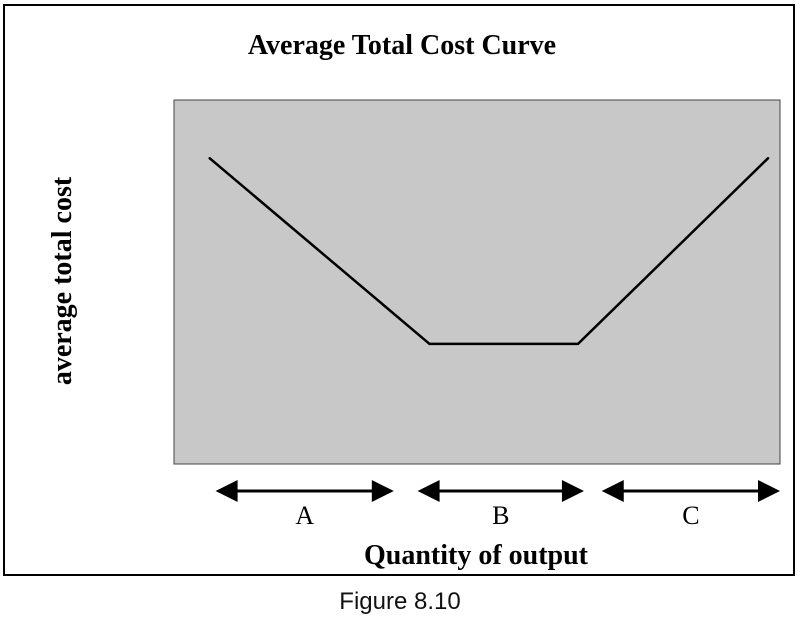 This screenshot has width=800, height=621. I want to click on region-arrow-a: A, so click(304, 505).